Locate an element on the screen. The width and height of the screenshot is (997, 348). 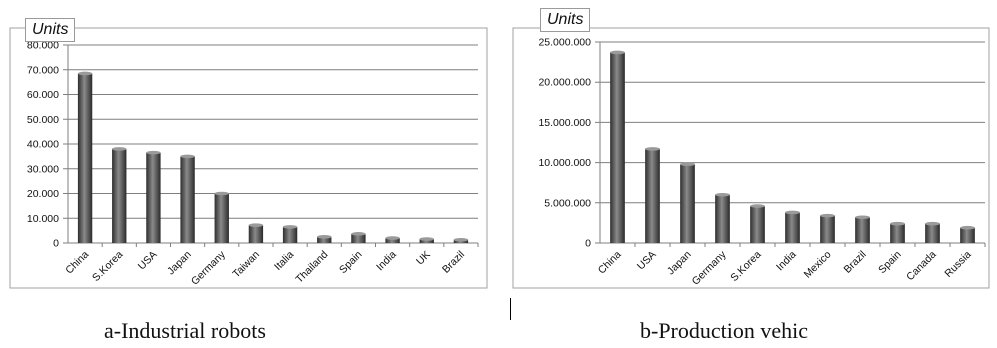
bar-thailand is located at coordinates (324, 239).